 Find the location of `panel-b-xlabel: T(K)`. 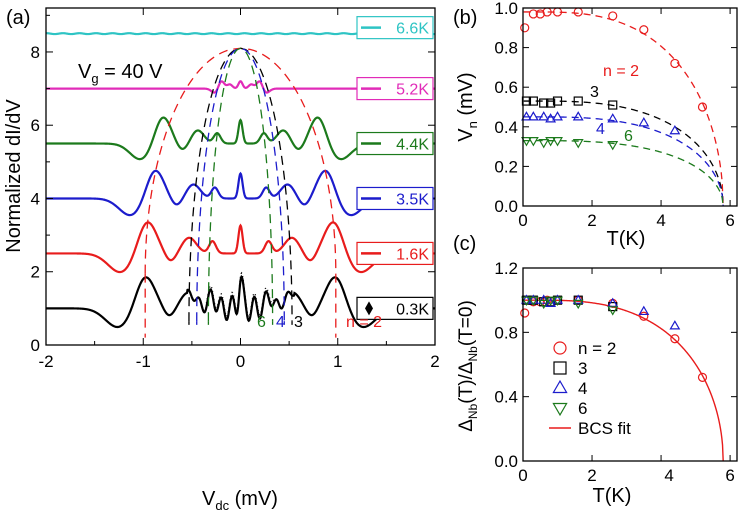

panel-b-xlabel: T(K) is located at coordinates (626, 239).